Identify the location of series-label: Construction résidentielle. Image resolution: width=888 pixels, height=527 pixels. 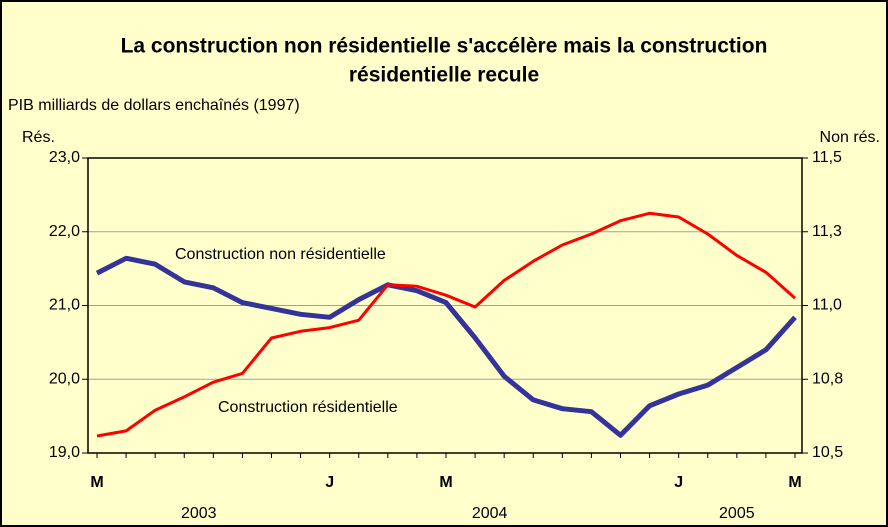
(308, 407).